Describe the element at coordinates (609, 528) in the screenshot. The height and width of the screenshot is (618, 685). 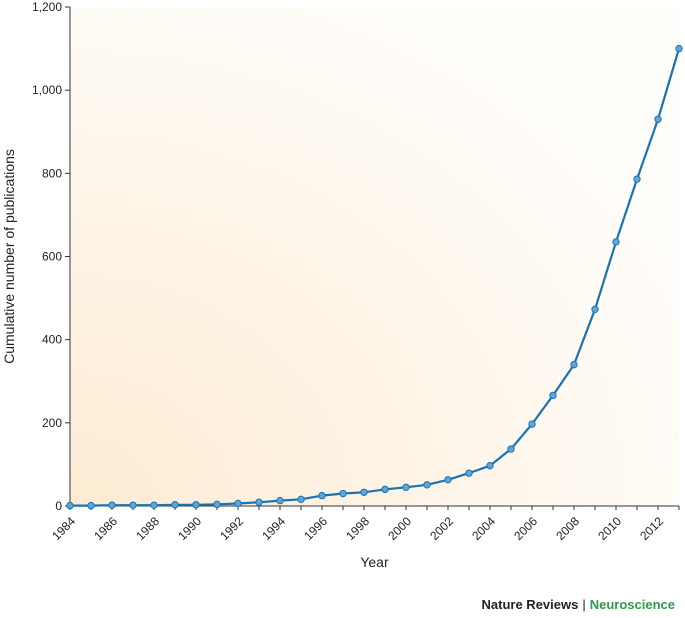
I see `x-tick-label: 2010` at that location.